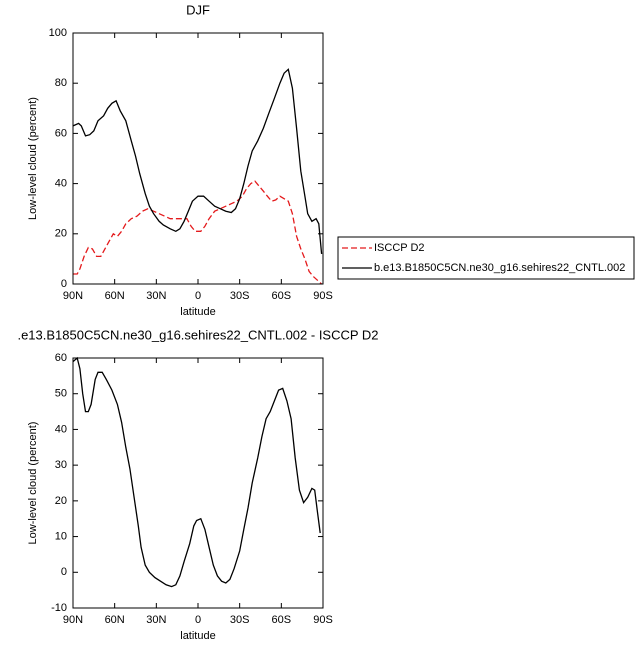 The height and width of the screenshot is (655, 639). Describe the element at coordinates (61, 83) in the screenshot. I see `y-tick-label: 80` at that location.